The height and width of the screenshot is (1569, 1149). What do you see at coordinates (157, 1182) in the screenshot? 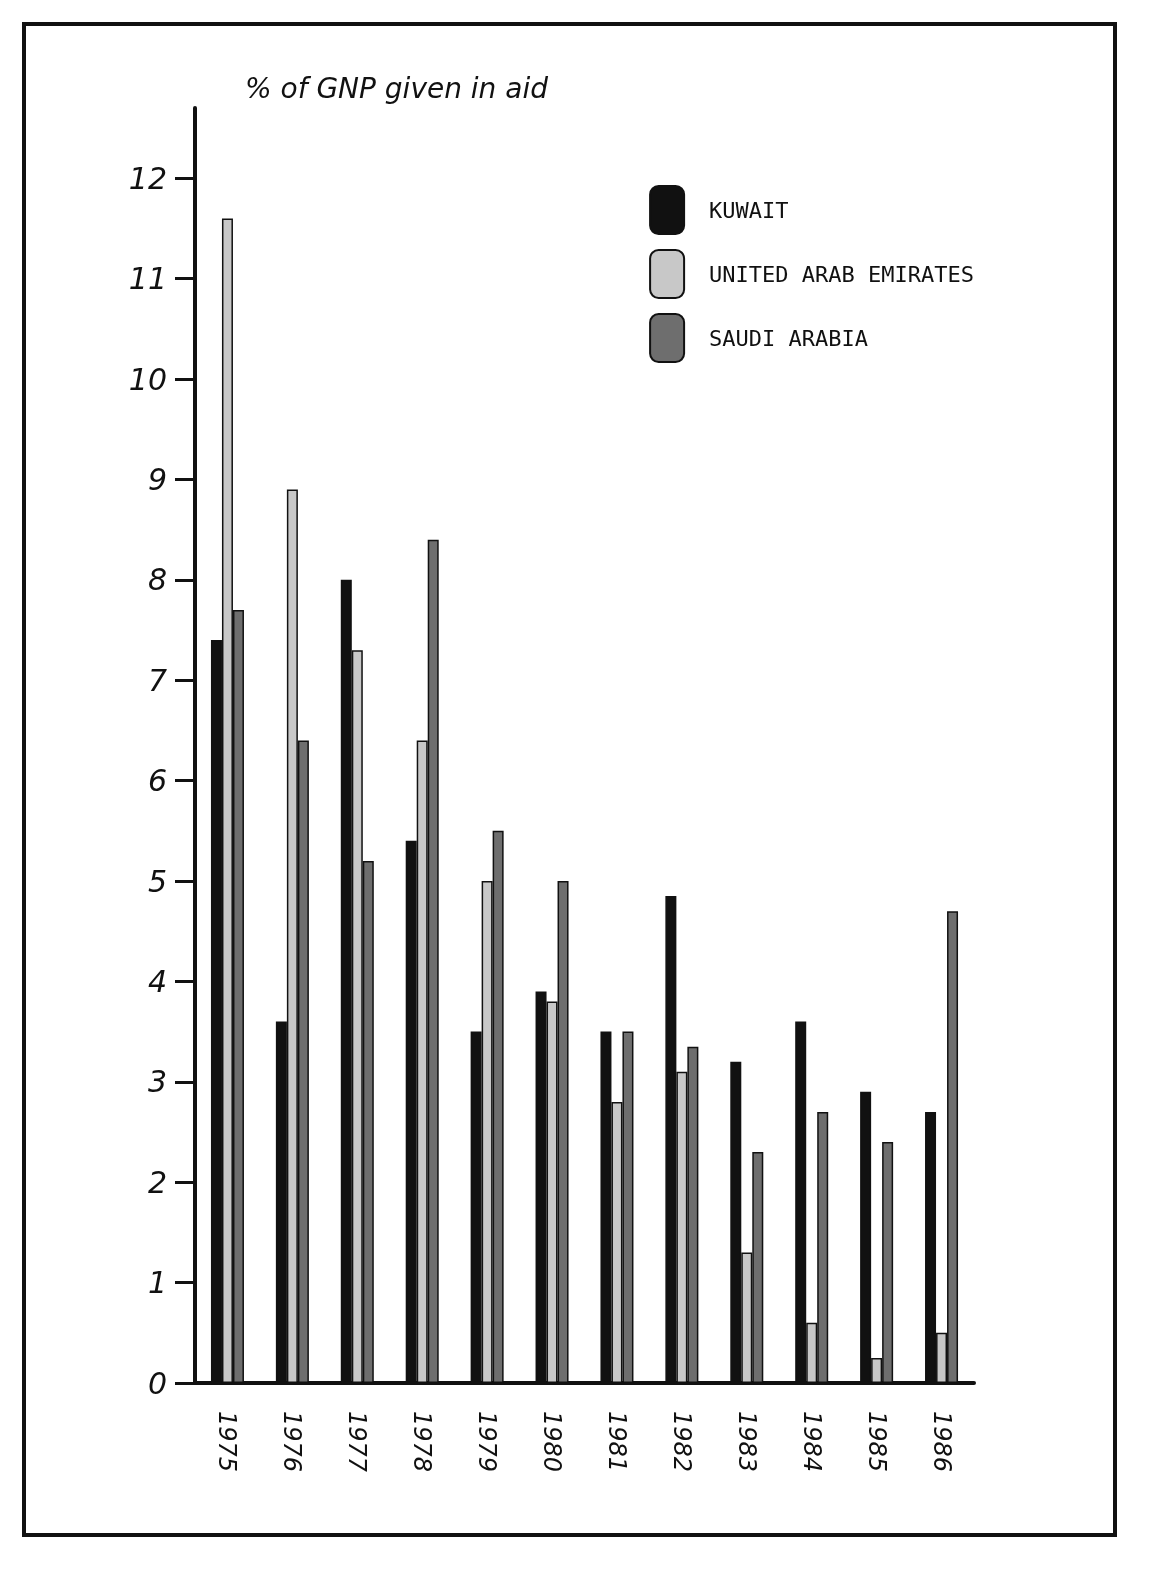
I see `y-tick-label: 2` at bounding box center [157, 1182].